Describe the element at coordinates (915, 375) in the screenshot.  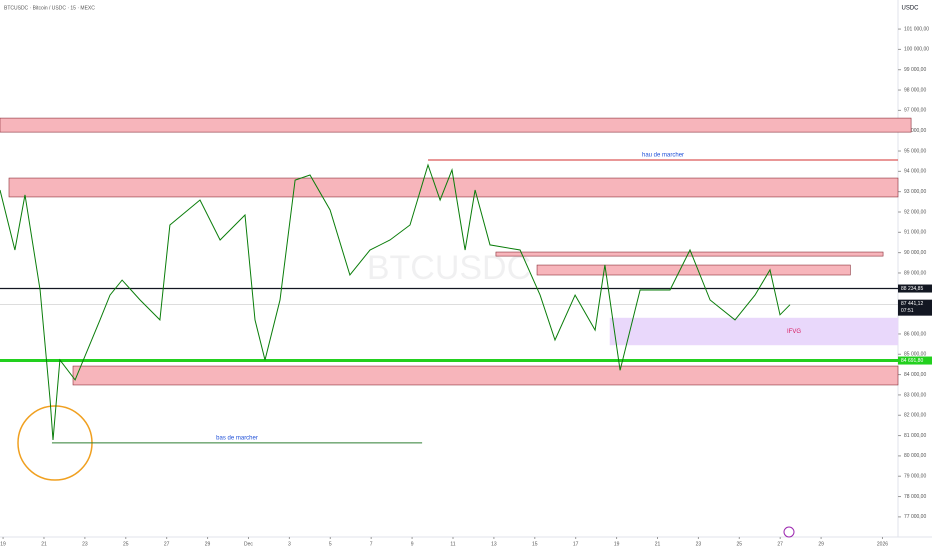
I see `y-tick-label: 84 000,00` at that location.